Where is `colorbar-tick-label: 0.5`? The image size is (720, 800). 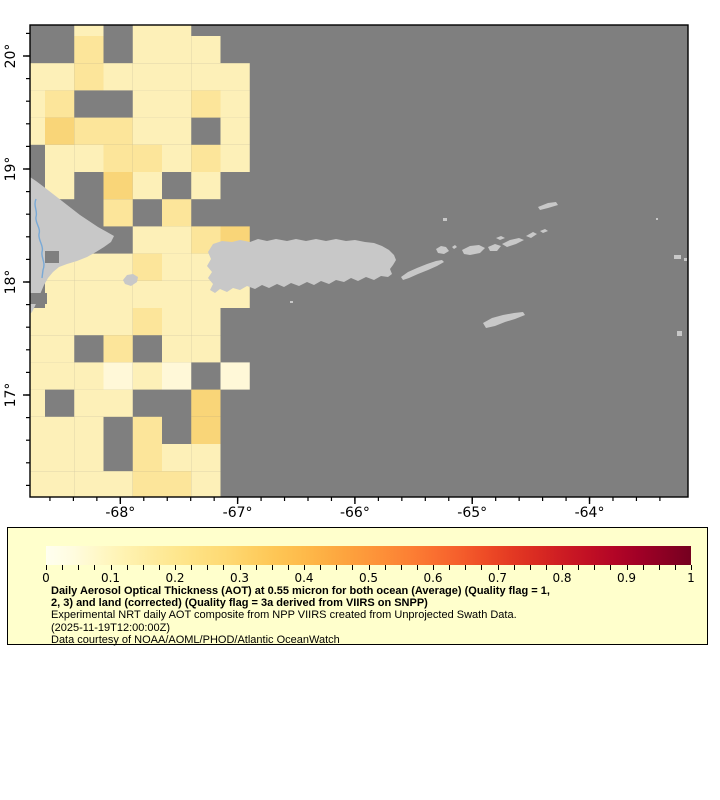 colorbar-tick-label: 0.5 is located at coordinates (368, 578).